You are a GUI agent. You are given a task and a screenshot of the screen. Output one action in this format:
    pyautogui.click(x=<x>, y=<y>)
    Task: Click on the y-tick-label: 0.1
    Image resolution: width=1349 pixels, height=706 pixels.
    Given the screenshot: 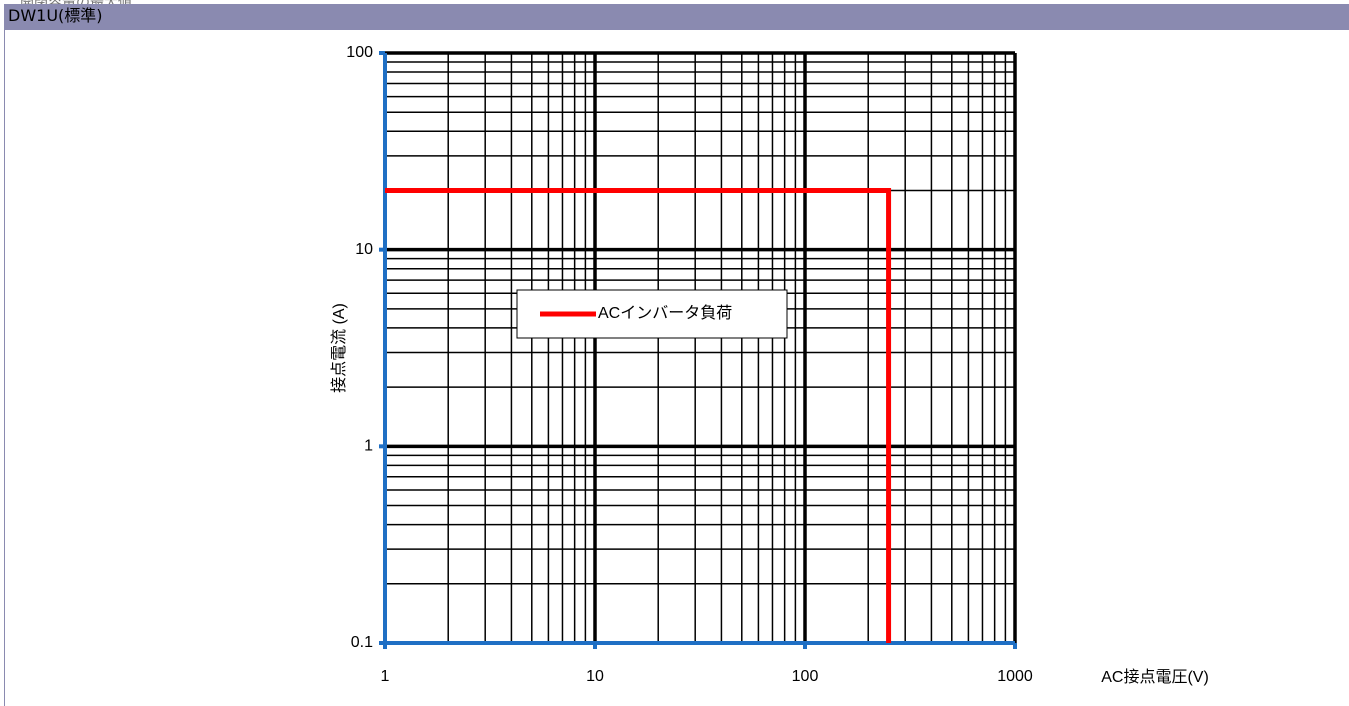 What is the action you would take?
    pyautogui.click(x=362, y=642)
    